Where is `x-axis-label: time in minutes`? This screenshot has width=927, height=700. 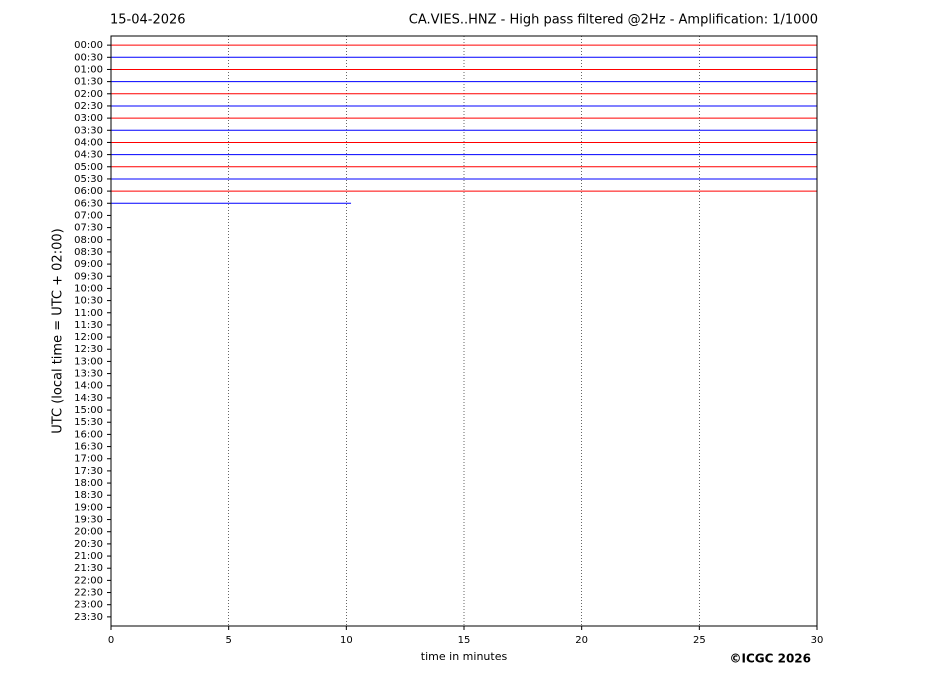
x-axis-label: time in minutes is located at coordinates (464, 656).